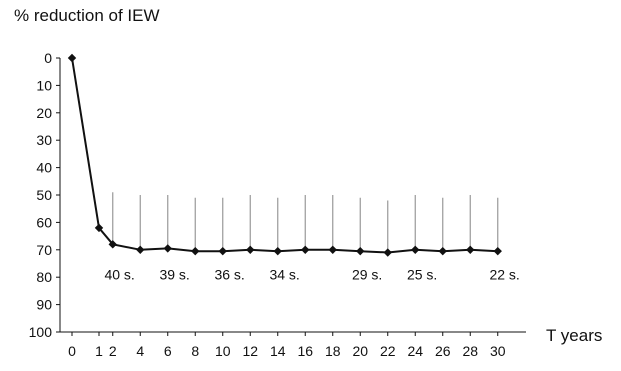  Describe the element at coordinates (229, 274) in the screenshot. I see `annotation-label: 36 s.` at that location.